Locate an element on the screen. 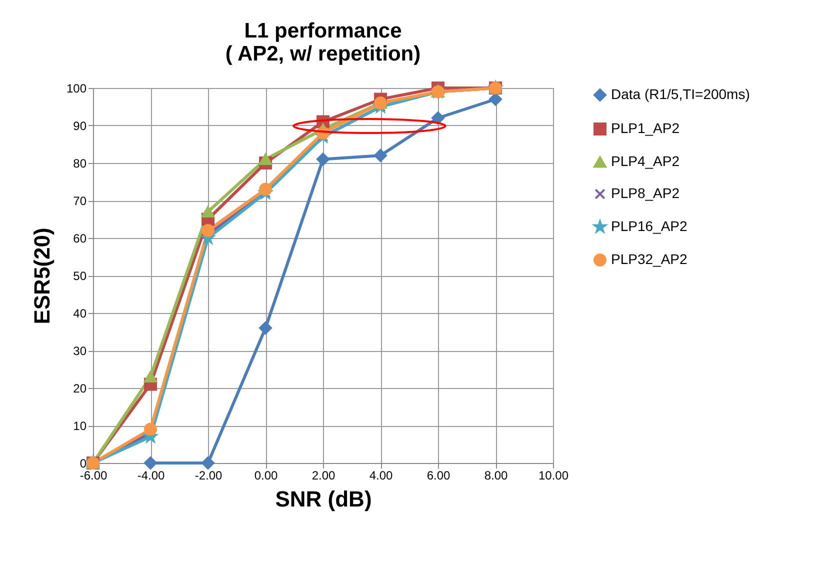 This screenshot has width=839, height=569. y-tick-label: 0 is located at coordinates (83, 463).